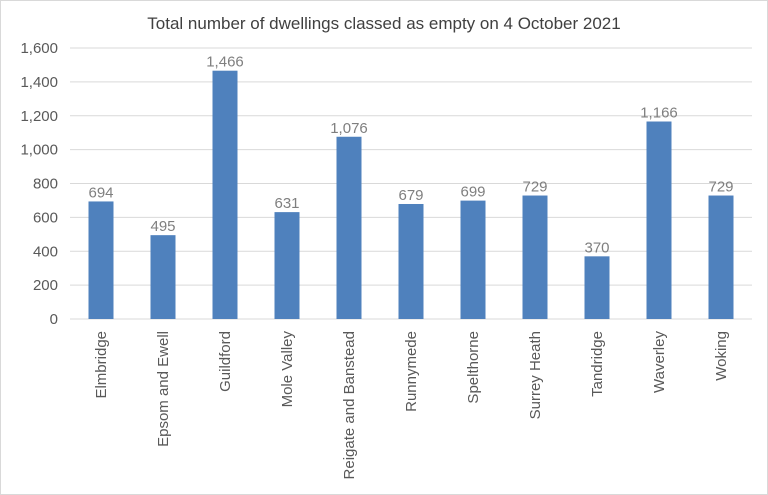 The image size is (768, 495). I want to click on data-label: 495, so click(162, 226).